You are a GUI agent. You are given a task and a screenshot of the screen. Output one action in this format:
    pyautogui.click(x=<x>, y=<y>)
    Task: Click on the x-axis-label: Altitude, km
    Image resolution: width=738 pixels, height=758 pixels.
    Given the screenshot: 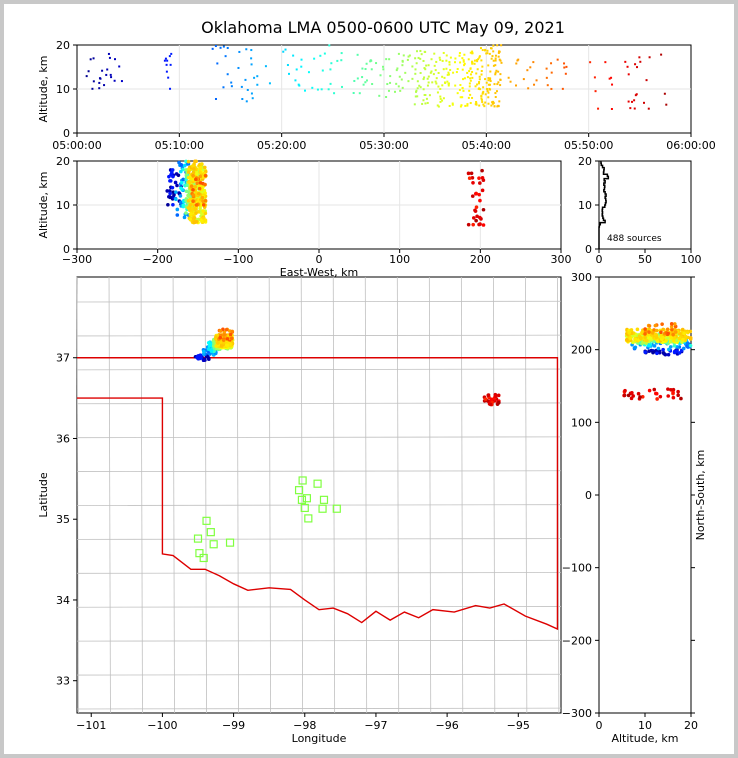 What is the action you would take?
    pyautogui.click(x=644, y=738)
    